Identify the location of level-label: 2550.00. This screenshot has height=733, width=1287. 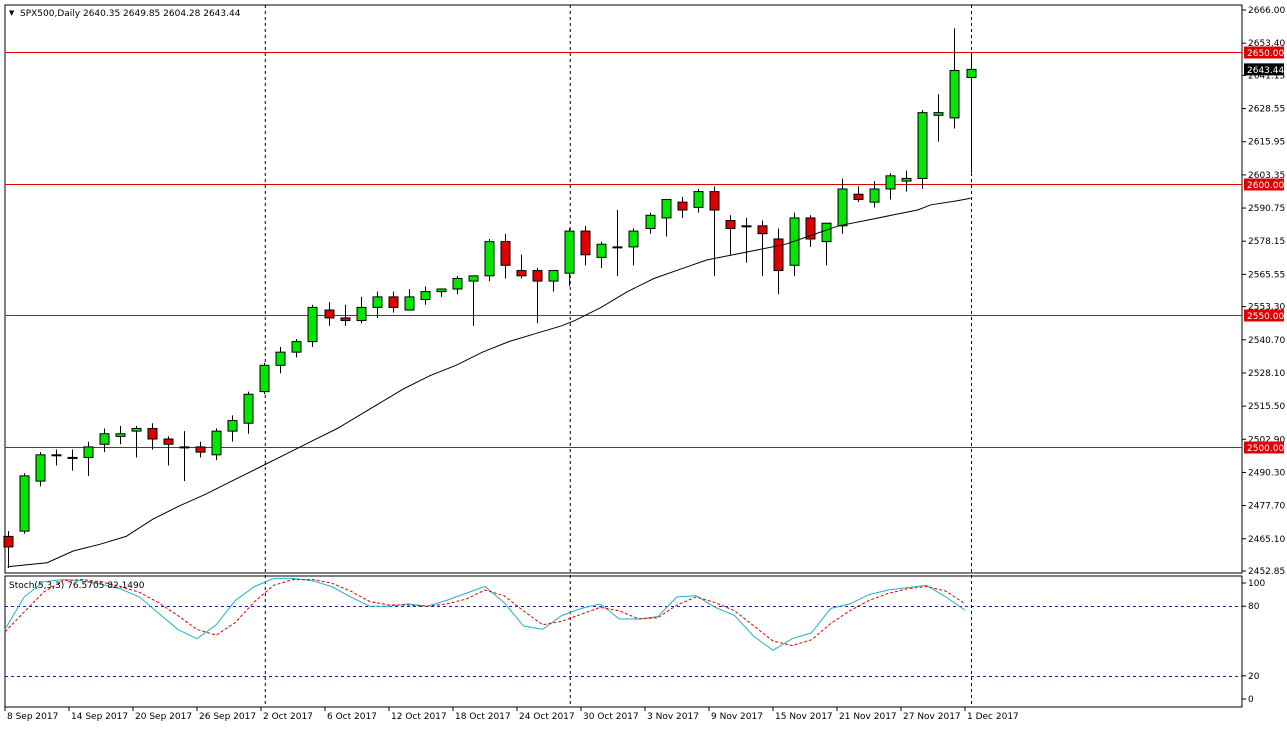
(1265, 317).